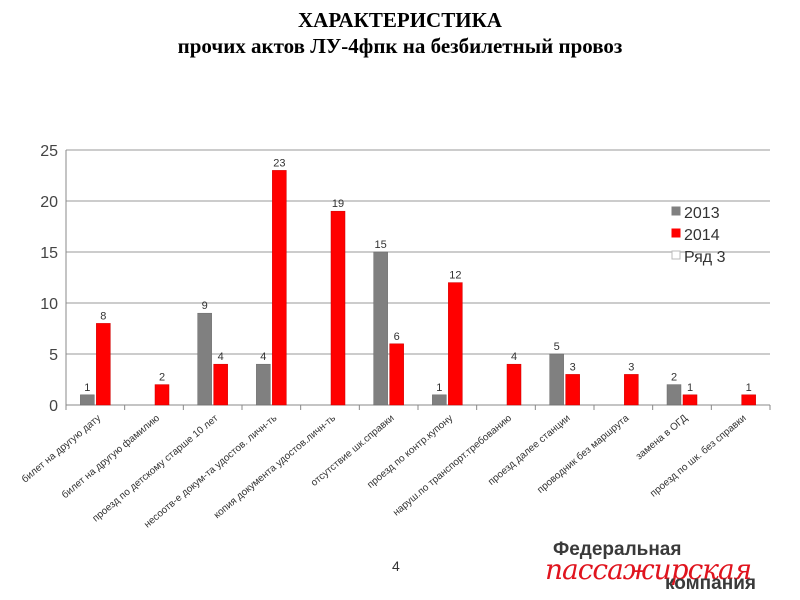 This screenshot has height=600, width=800. I want to click on logo-line-1: Федеральная, so click(617, 549).